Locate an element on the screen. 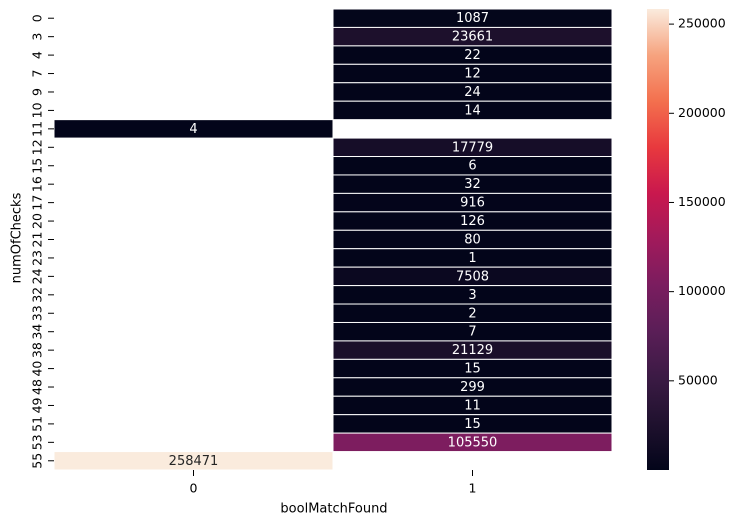 Image resolution: width=741 pixels, height=525 pixels. colorbar-gradient is located at coordinates (658, 239).